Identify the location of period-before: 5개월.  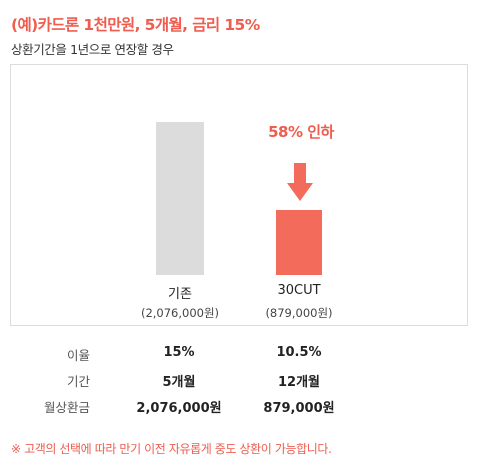
(179, 382).